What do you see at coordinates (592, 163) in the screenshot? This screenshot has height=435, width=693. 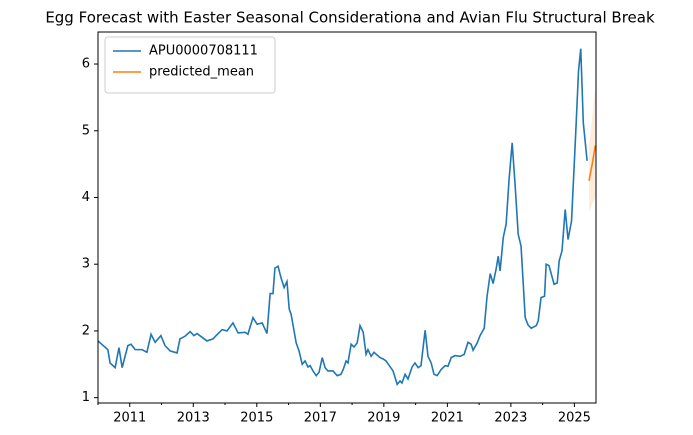 I see `series-line` at bounding box center [592, 163].